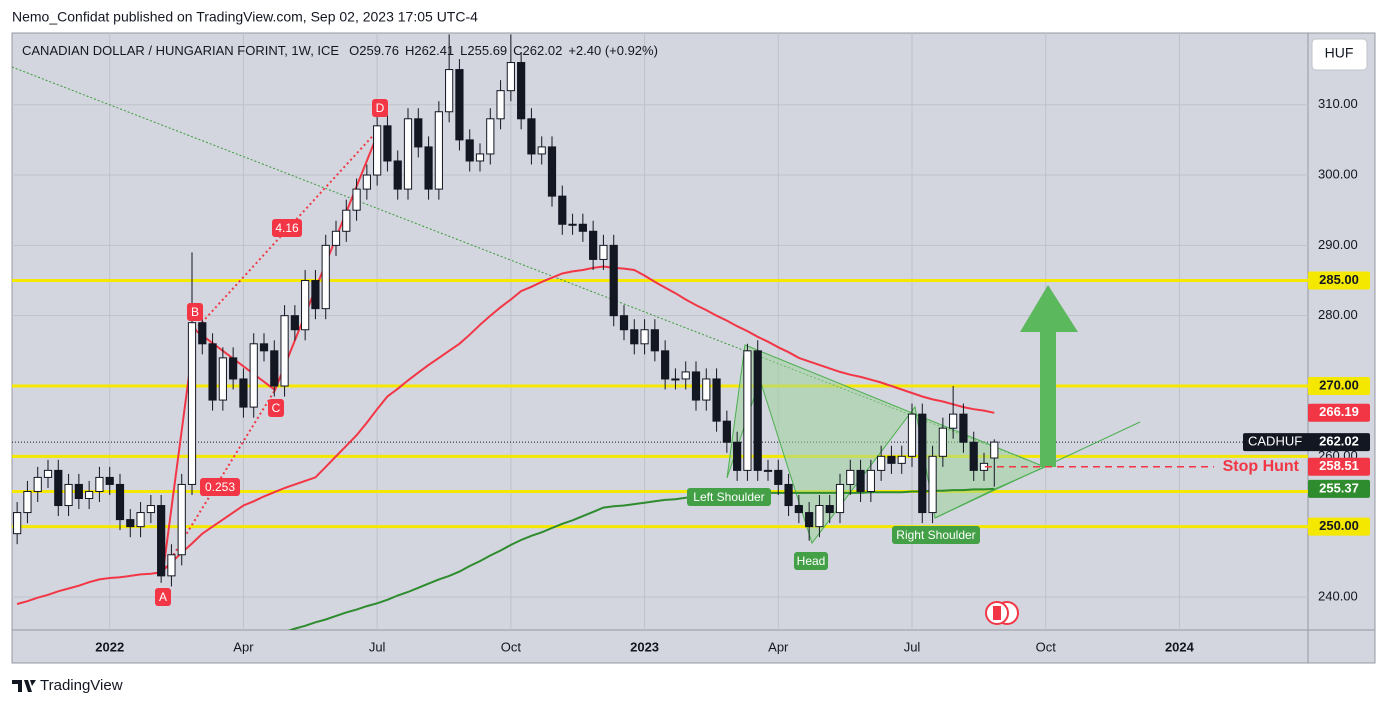 The height and width of the screenshot is (712, 1386). Describe the element at coordinates (543, 50) in the screenshot. I see `legend-value: 262.02` at that location.